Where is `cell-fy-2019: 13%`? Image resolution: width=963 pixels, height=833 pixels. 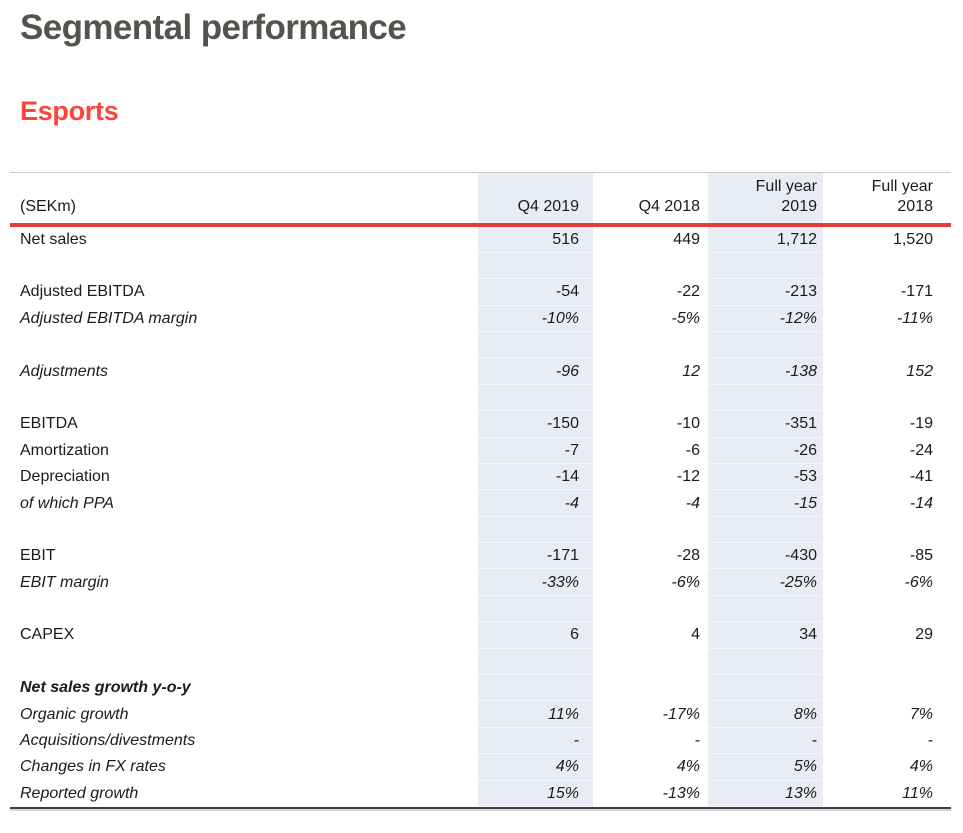
cell-fy-2019: 13% is located at coordinates (765, 794).